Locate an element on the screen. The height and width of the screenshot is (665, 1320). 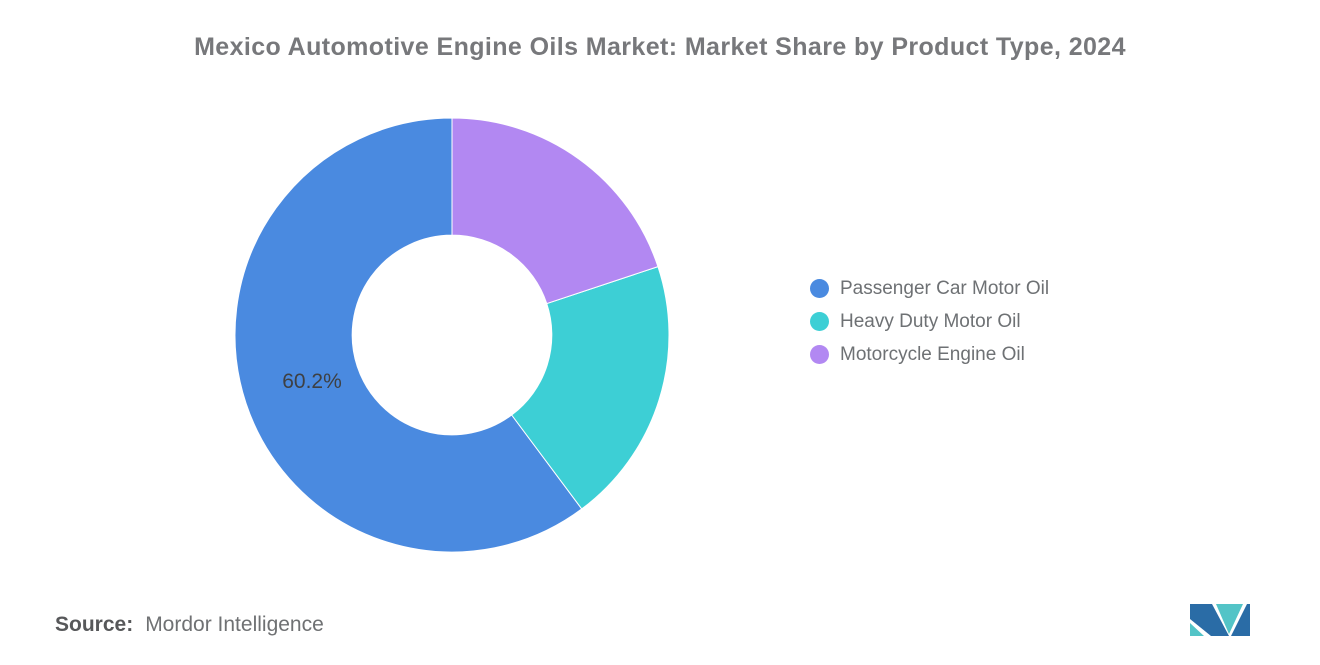
legend-label: Heavy Duty Motor Oil is located at coordinates (930, 321).